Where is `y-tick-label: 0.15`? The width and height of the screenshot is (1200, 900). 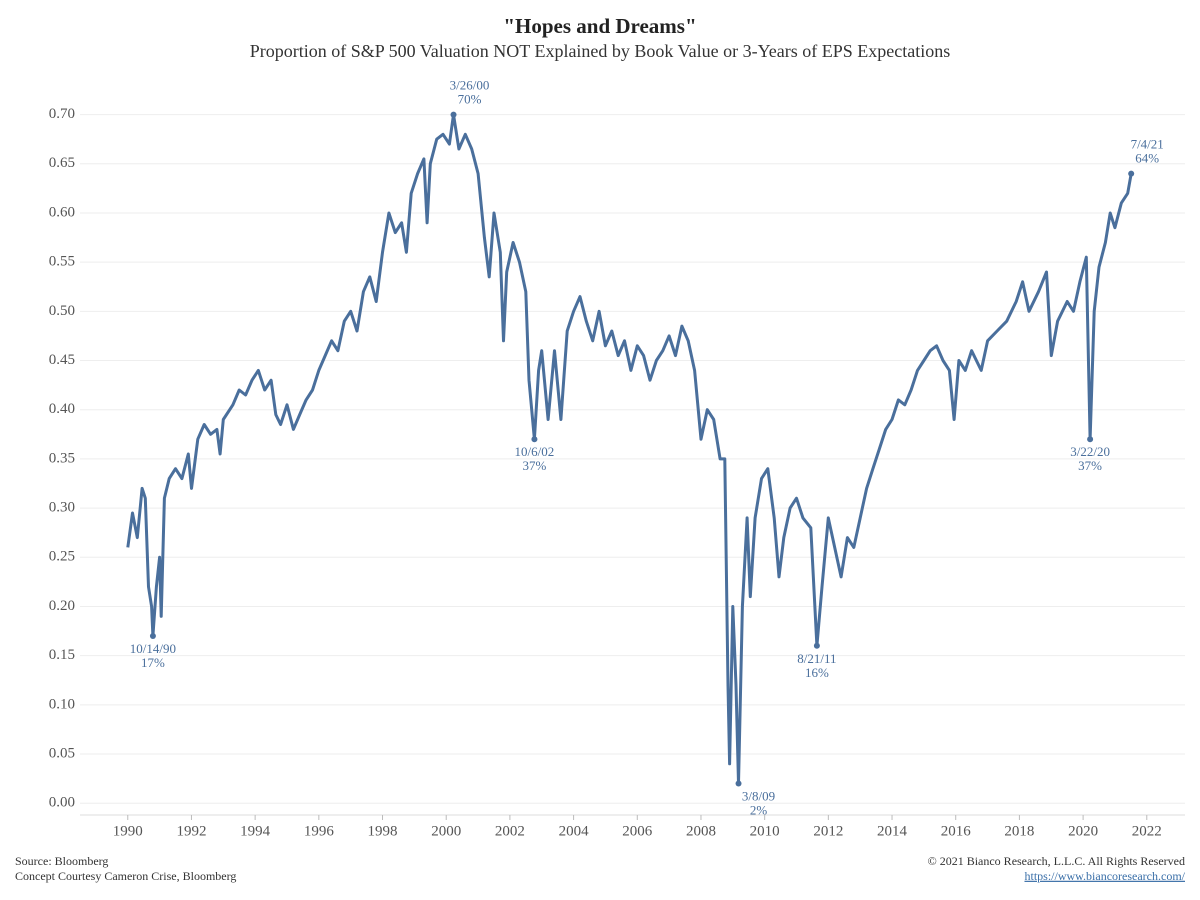 y-tick-label: 0.15 is located at coordinates (62, 655).